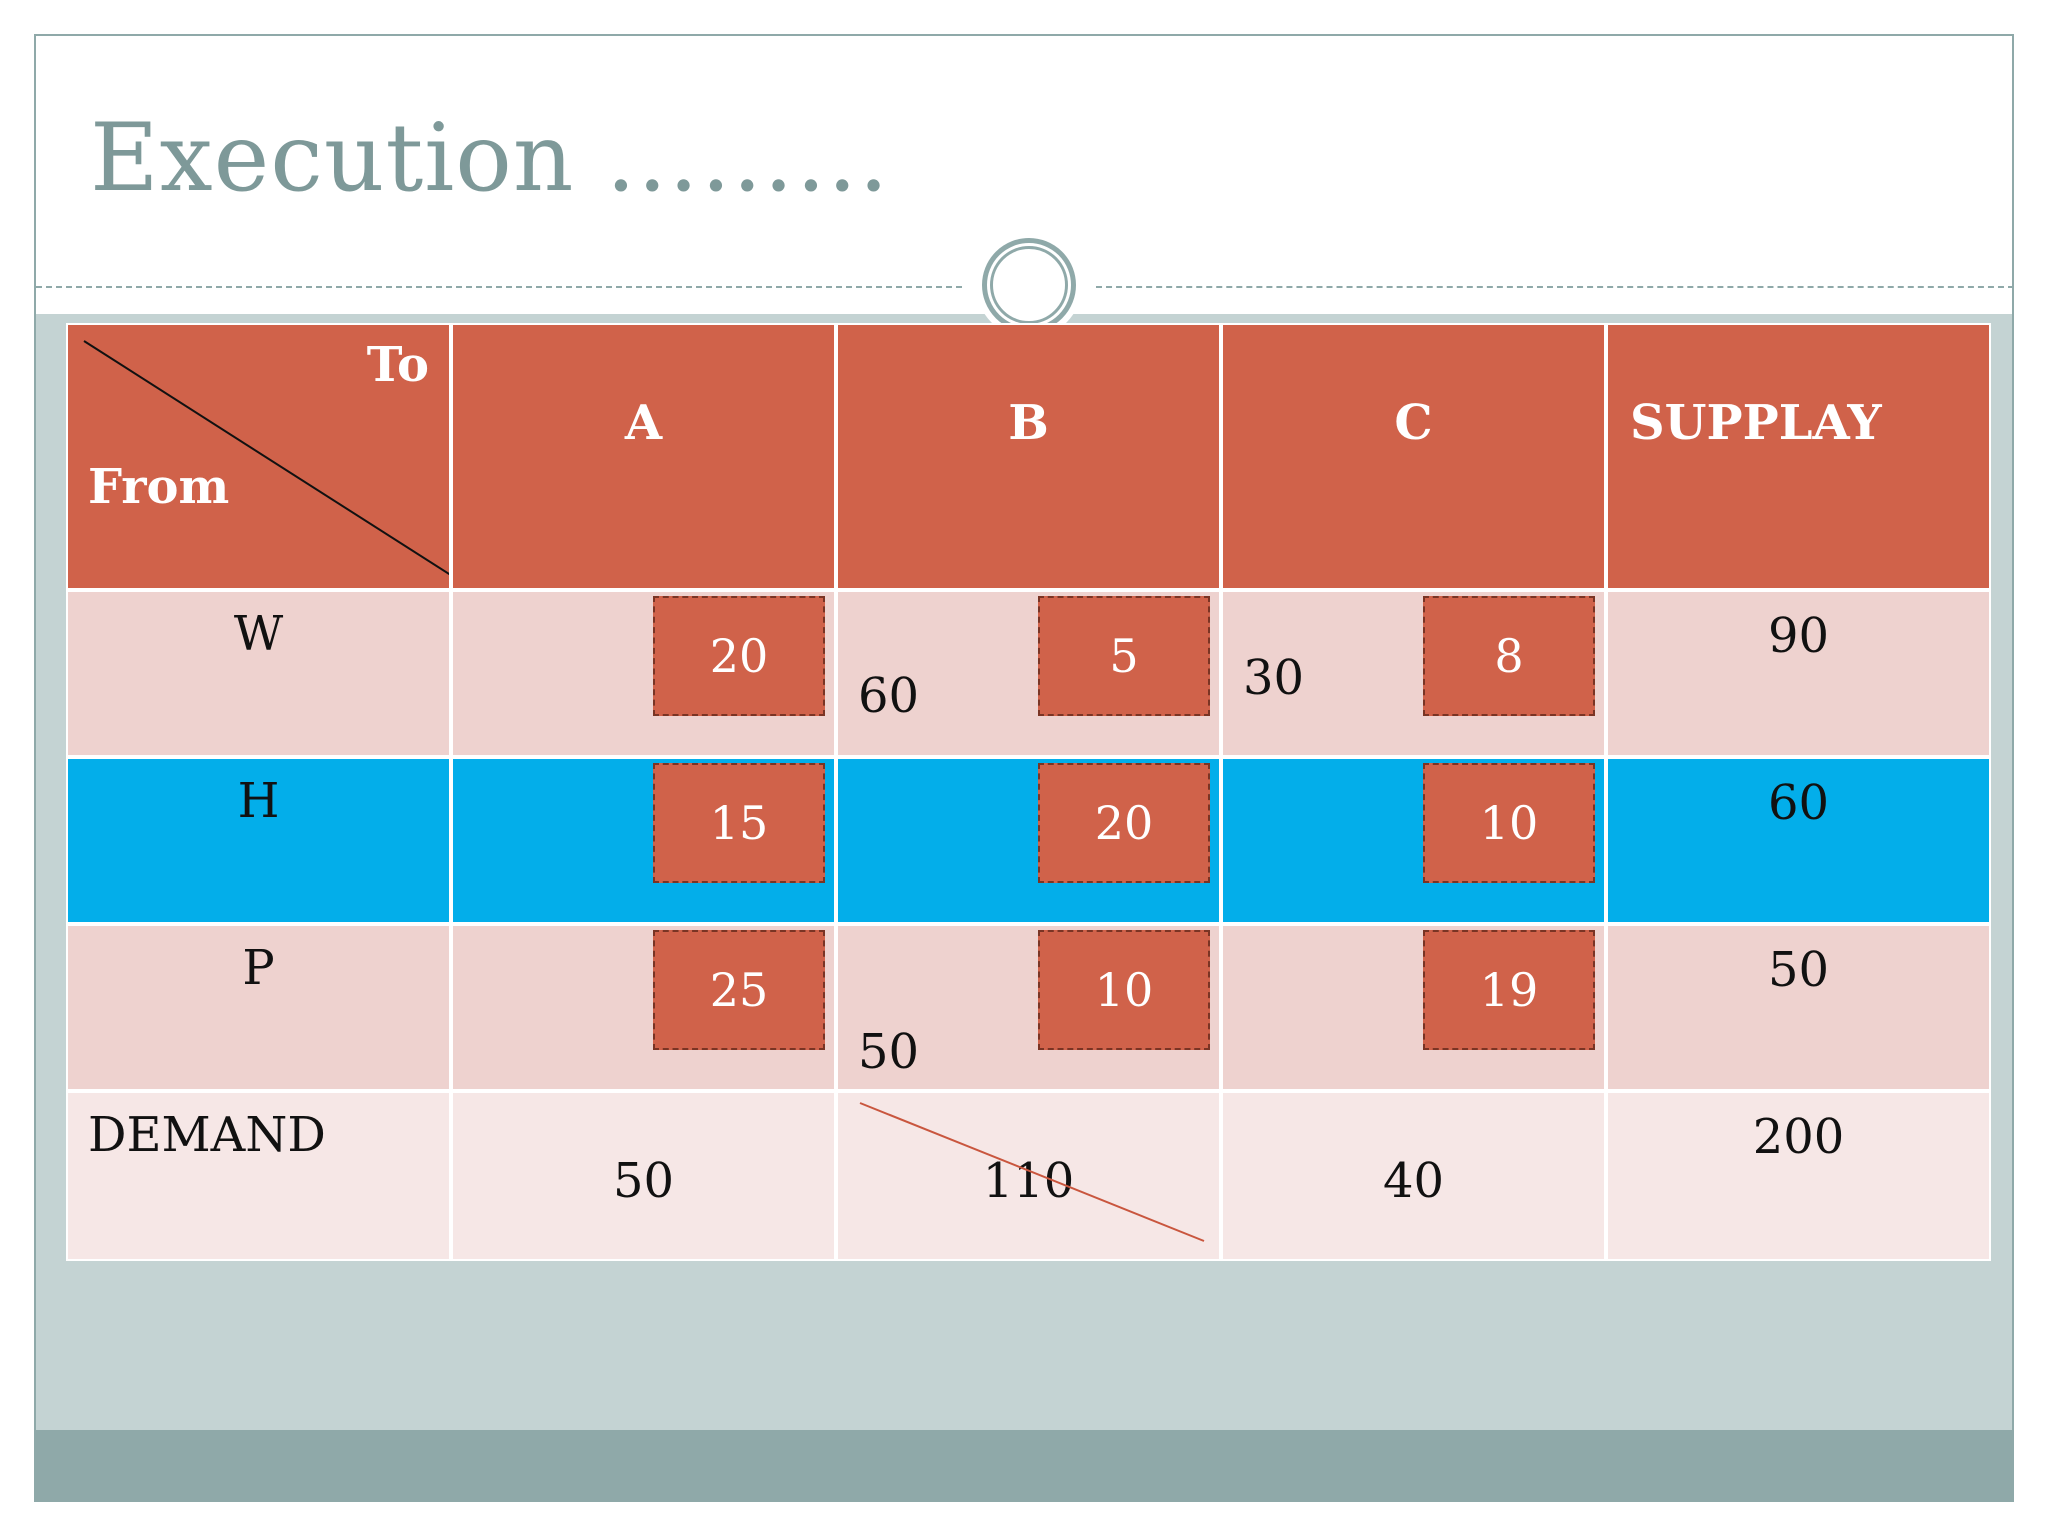 The image size is (2048, 1536). What do you see at coordinates (1413, 673) in the screenshot?
I see `table-cell-w-c: 30 8` at bounding box center [1413, 673].